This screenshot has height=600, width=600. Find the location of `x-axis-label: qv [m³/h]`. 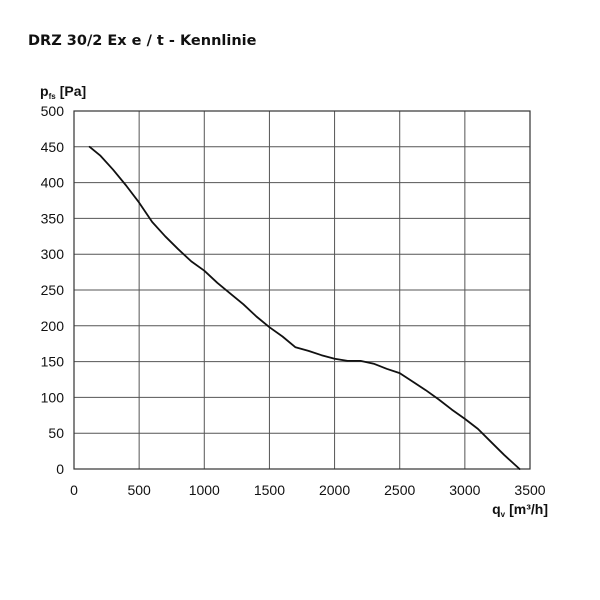

x-axis-label: qv [m³/h] is located at coordinates (520, 510).